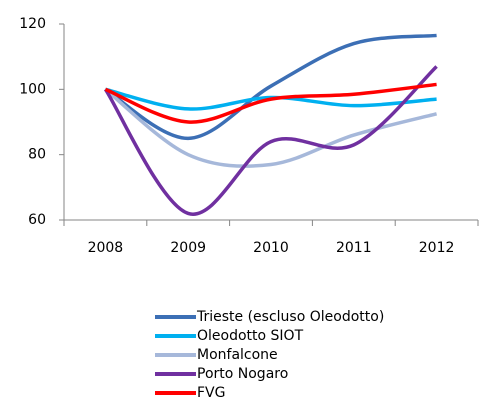  Describe the element at coordinates (37, 155) in the screenshot. I see `y-tick-label: 80` at that location.